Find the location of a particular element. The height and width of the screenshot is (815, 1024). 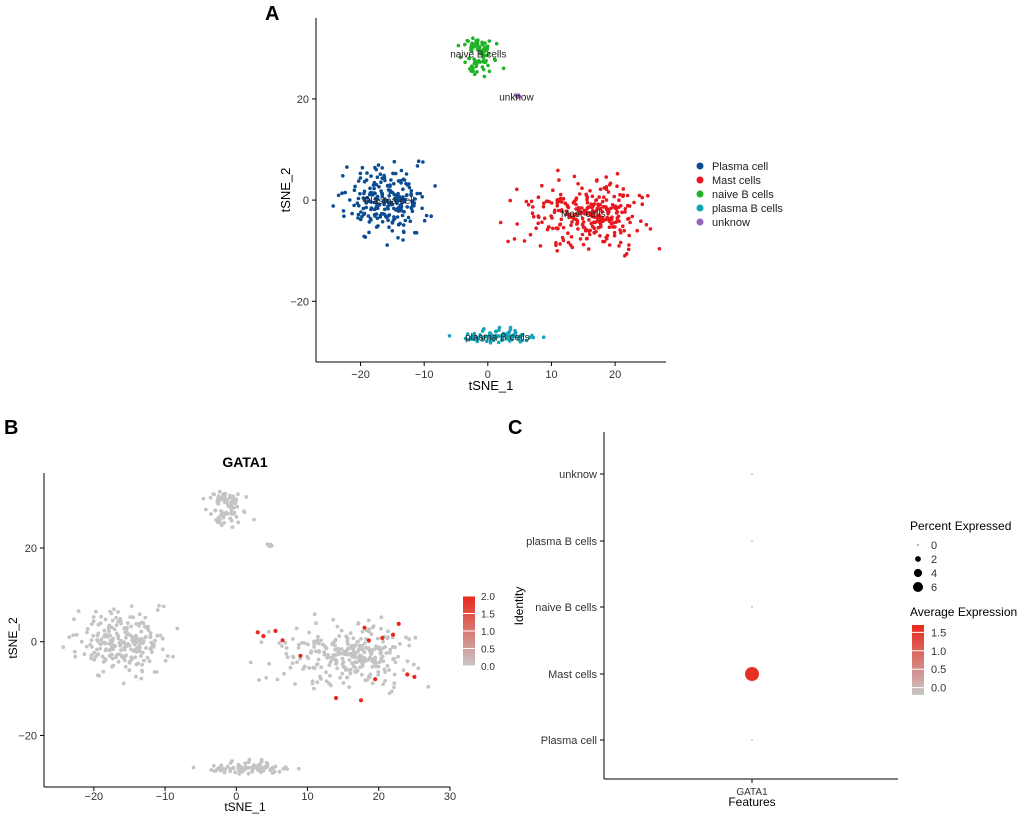

cluster-label: plasma B cells is located at coordinates (497, 338).